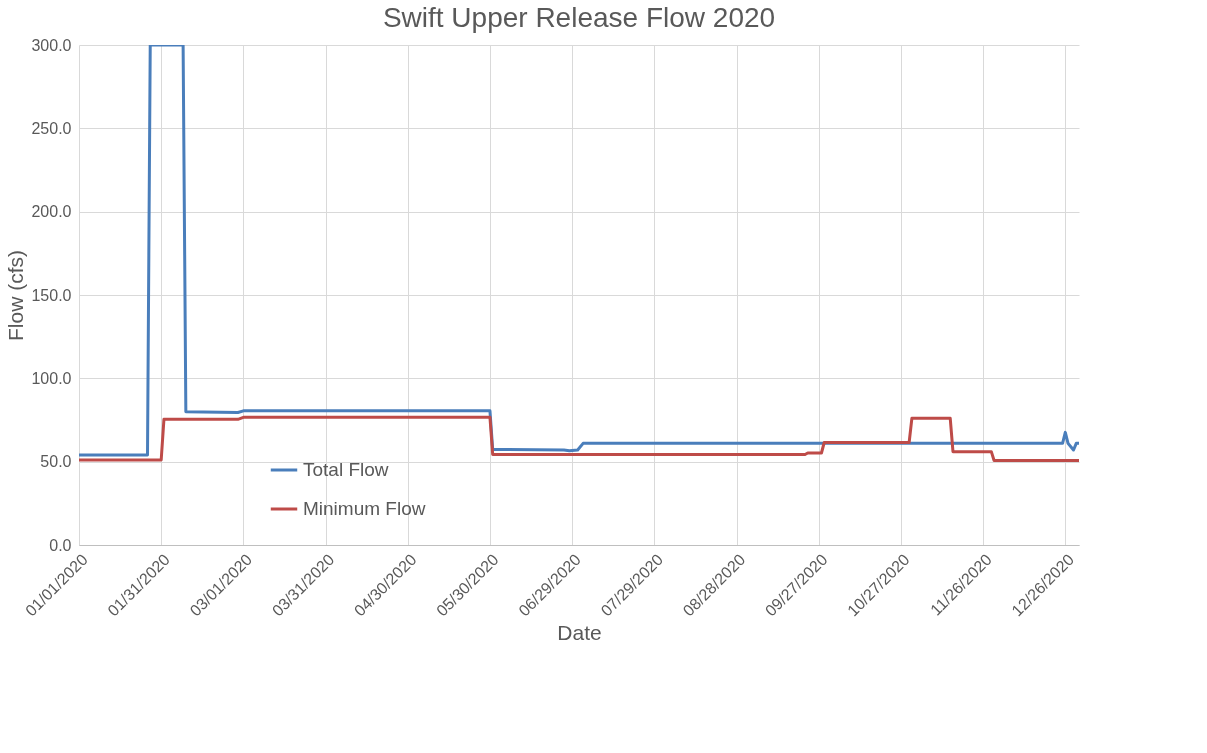  I want to click on y-tick-label: 250.0, so click(51, 128).